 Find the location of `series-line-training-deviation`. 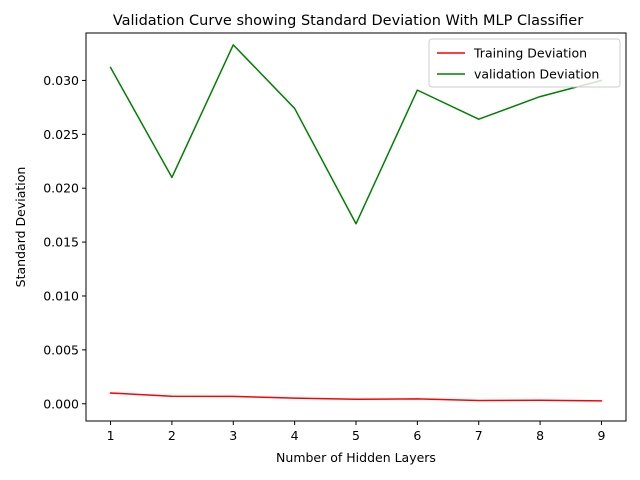

series-line-training-deviation is located at coordinates (356, 397).